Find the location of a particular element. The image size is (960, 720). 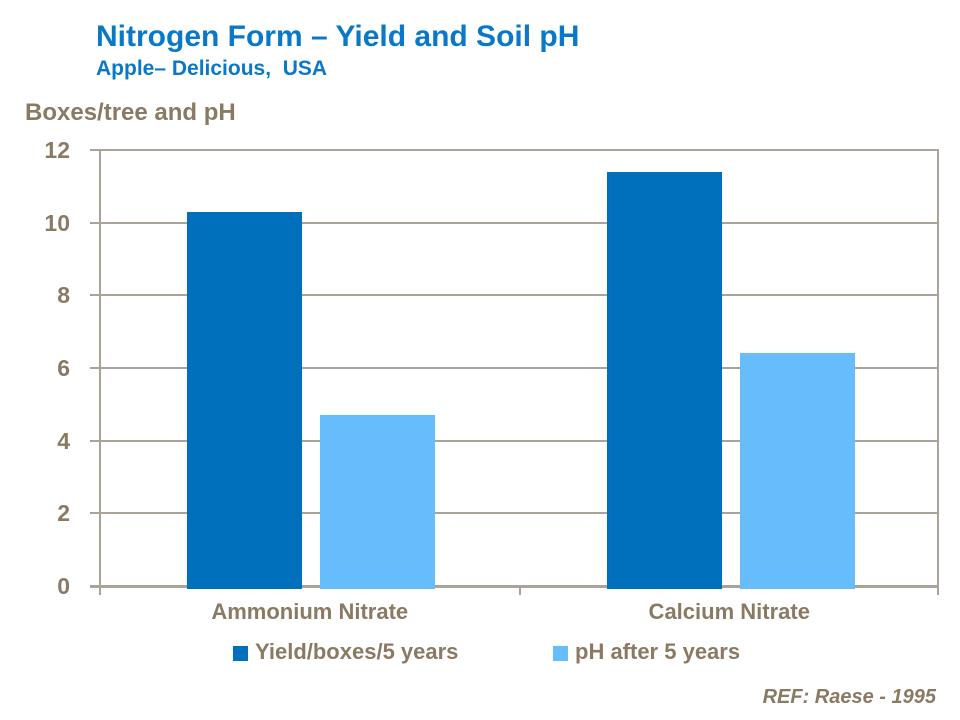

legend-label: Yield/boxes/5 years is located at coordinates (357, 651).